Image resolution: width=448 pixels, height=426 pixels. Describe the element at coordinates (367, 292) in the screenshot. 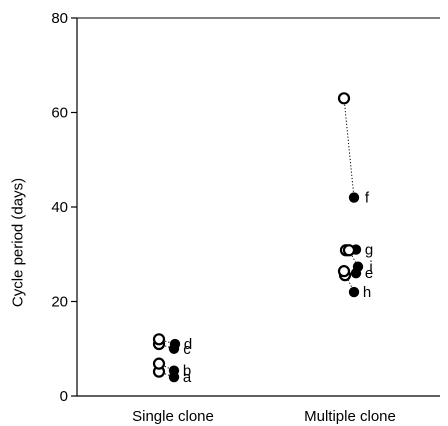

I see `point-label: h` at that location.